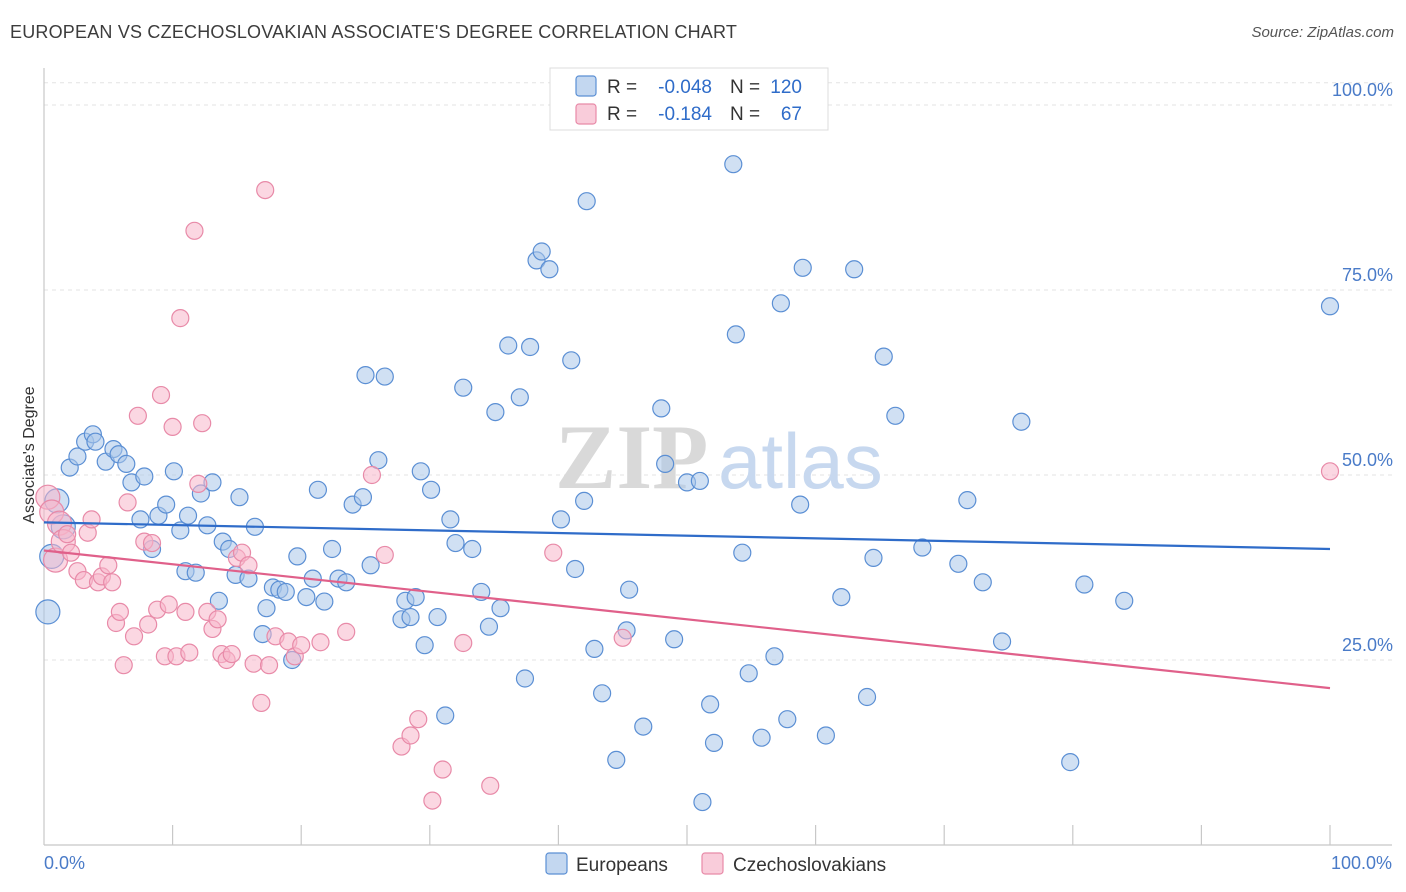  I want to click on correlation-legend: R = -0.048 N = 120 R = -0.184 N = 67, so click(689, 99).